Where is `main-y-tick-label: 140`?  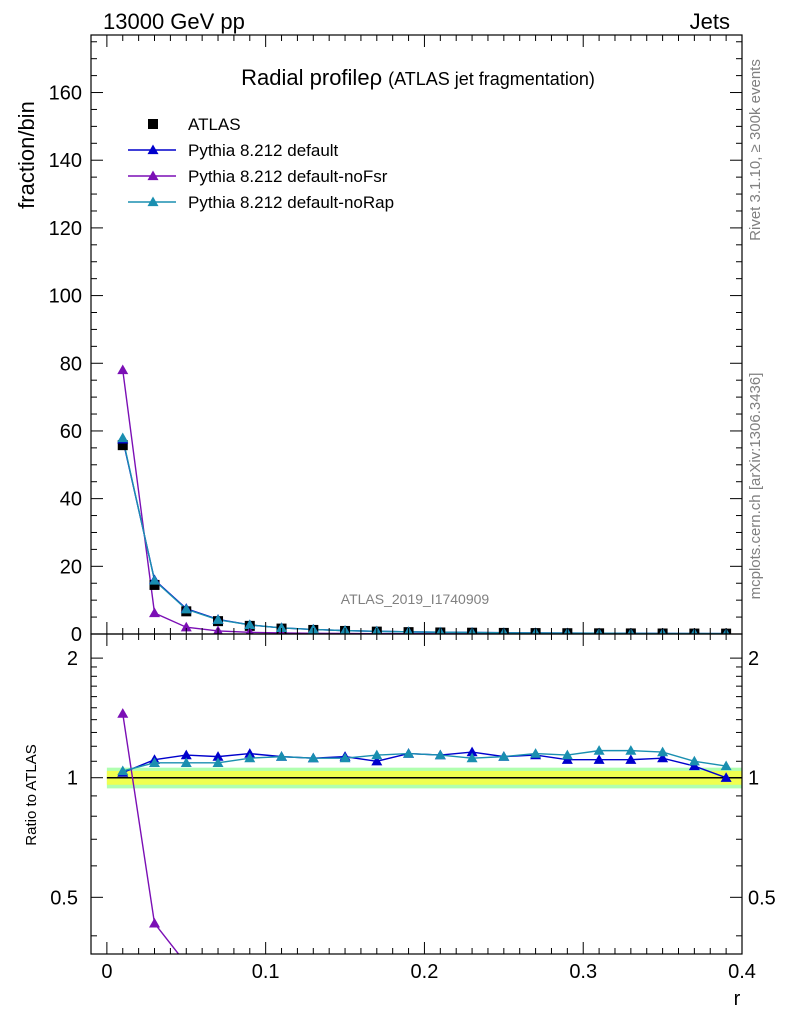
main-y-tick-label: 140 is located at coordinates (65, 161).